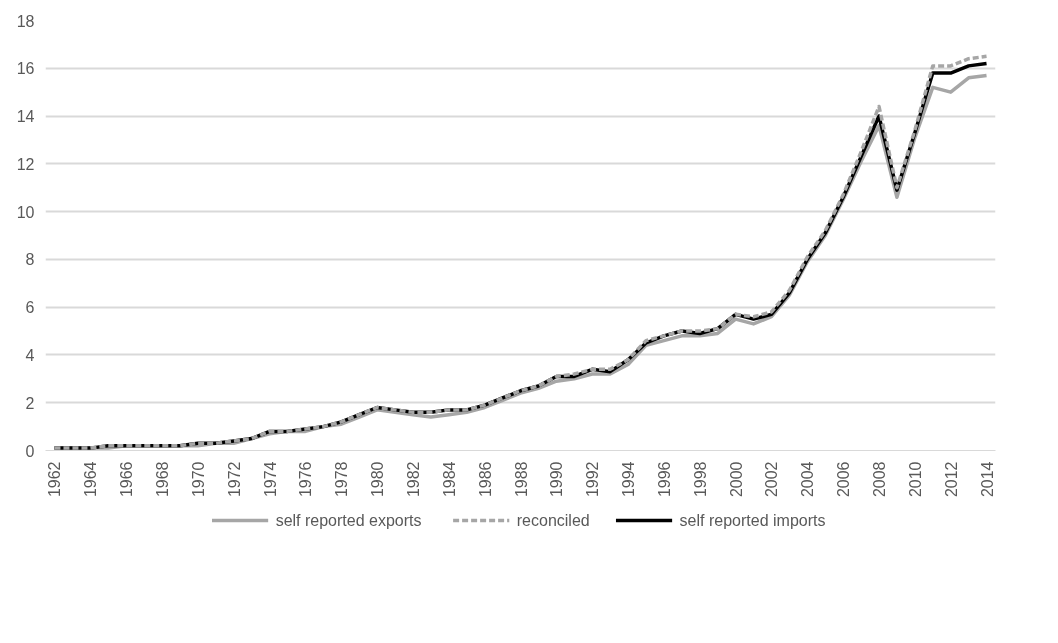 The height and width of the screenshot is (643, 1058). I want to click on x-tick-label: 2002, so click(772, 479).